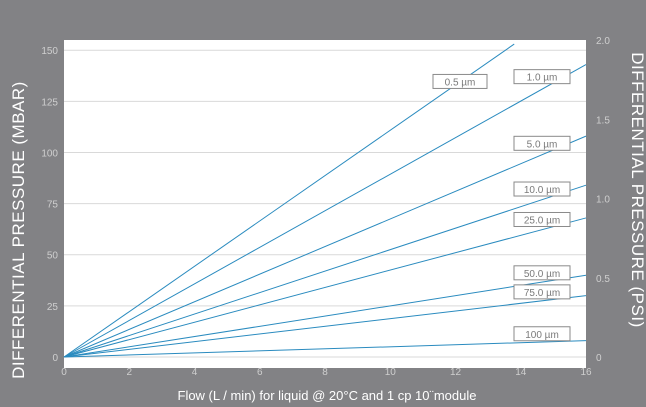 The height and width of the screenshot is (407, 646). Describe the element at coordinates (521, 372) in the screenshot. I see `x-tick-label: 14` at that location.